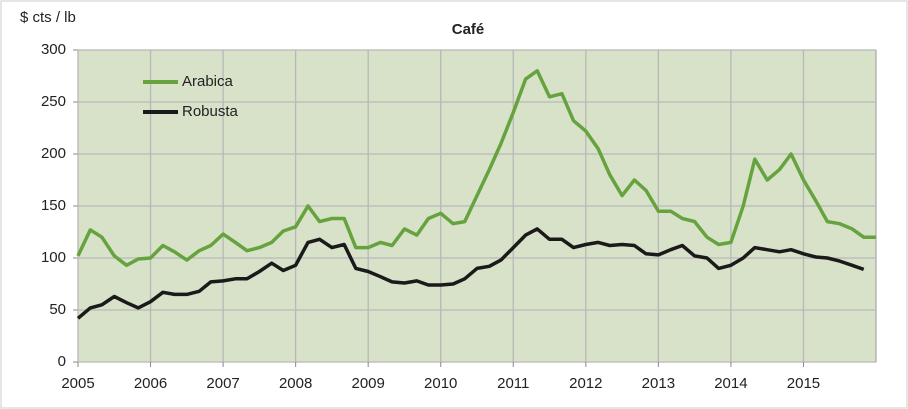  What do you see at coordinates (367, 383) in the screenshot?
I see `x-tick-label: 2009` at bounding box center [367, 383].